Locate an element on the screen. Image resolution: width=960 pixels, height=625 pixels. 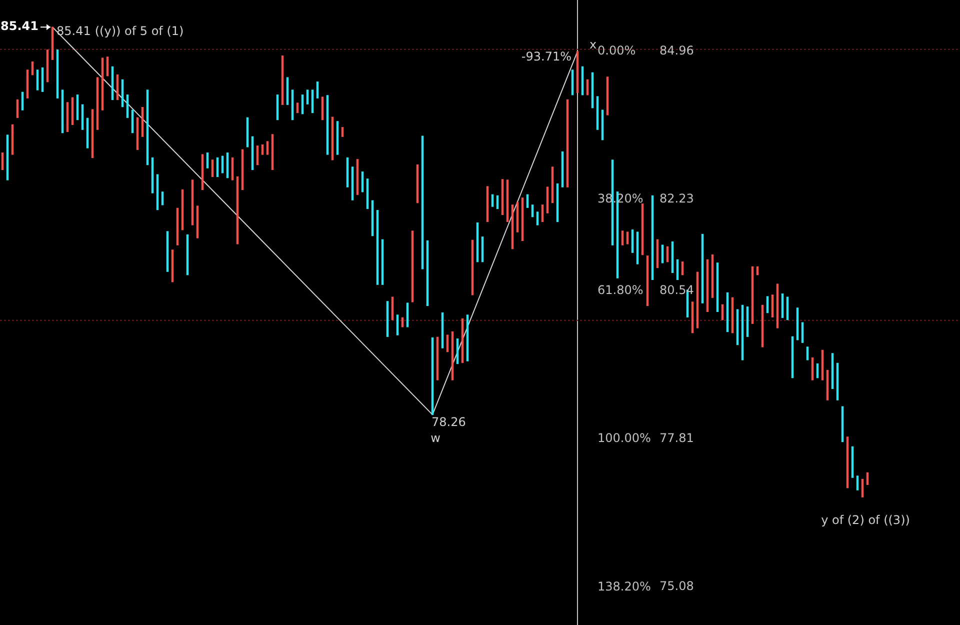
annotation: ((y)) of 5 of (1) is located at coordinates (139, 31).